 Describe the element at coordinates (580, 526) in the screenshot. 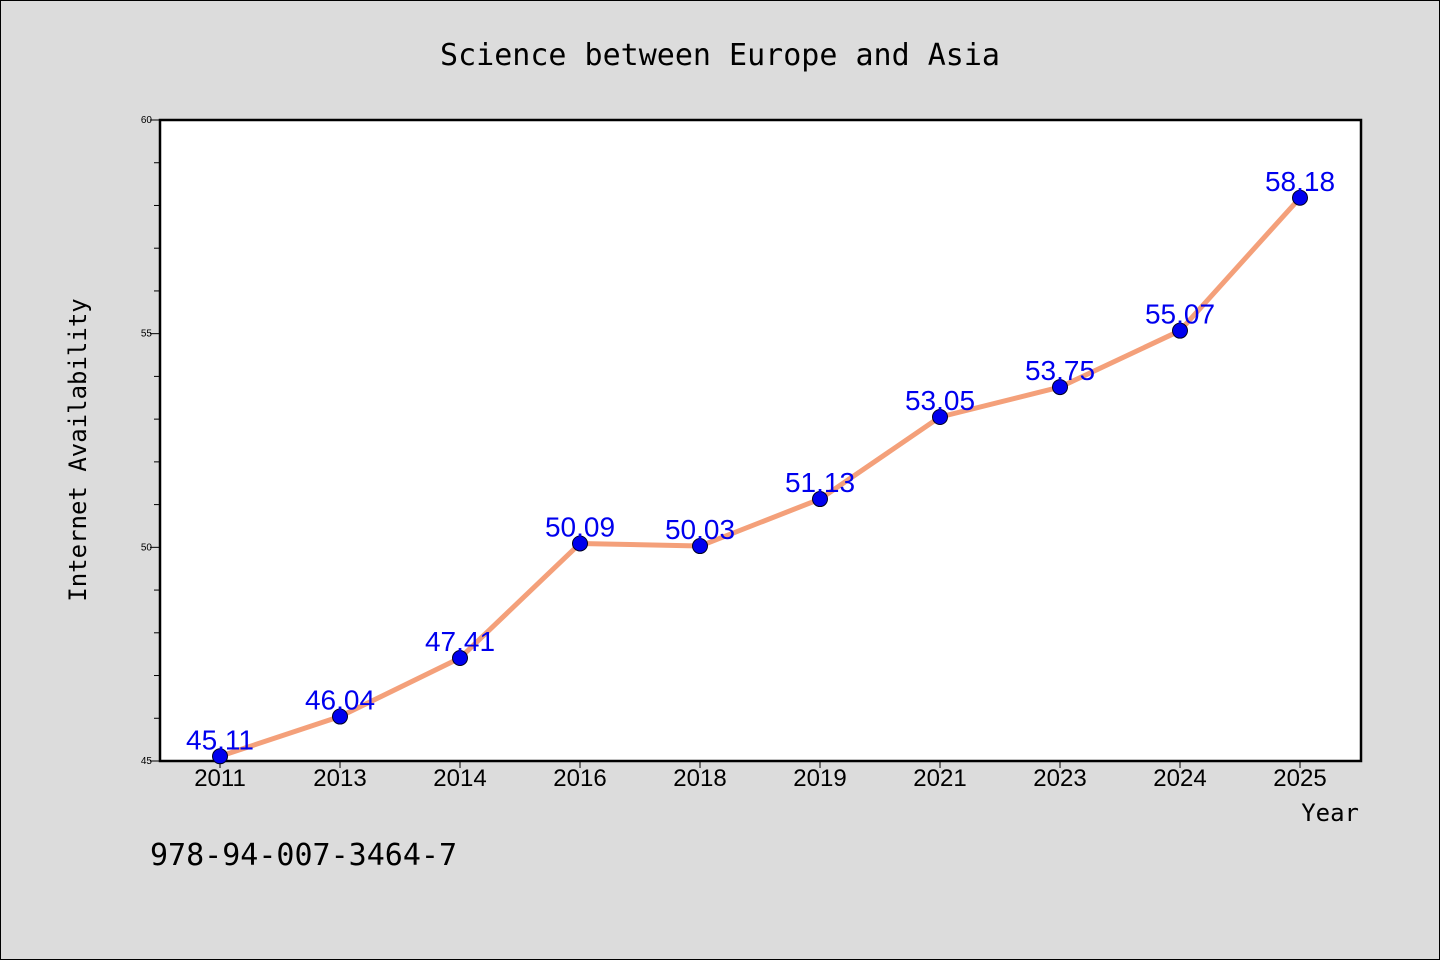

I see `data-label: 50.09` at that location.